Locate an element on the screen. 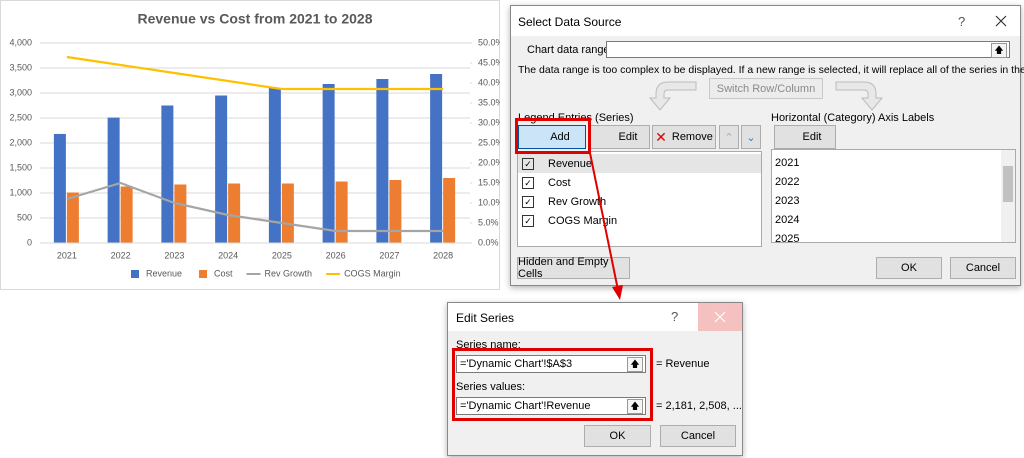 The height and width of the screenshot is (458, 1024). y2-tick-label: 20.0% is located at coordinates (489, 162).